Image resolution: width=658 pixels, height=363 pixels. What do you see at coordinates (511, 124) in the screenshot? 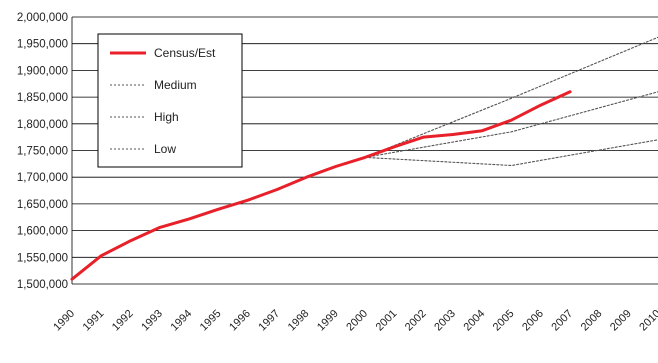
I see `series-line-medium` at bounding box center [511, 124].